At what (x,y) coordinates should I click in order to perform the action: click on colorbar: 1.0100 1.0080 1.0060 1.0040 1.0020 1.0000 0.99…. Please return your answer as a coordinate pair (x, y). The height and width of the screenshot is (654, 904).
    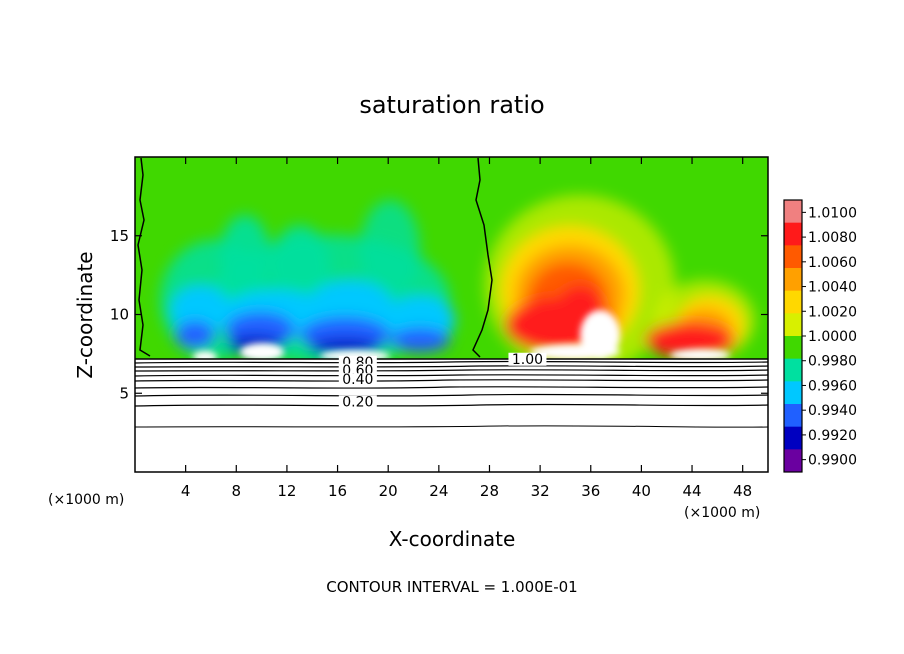
    Looking at the image, I should click on (820, 336).